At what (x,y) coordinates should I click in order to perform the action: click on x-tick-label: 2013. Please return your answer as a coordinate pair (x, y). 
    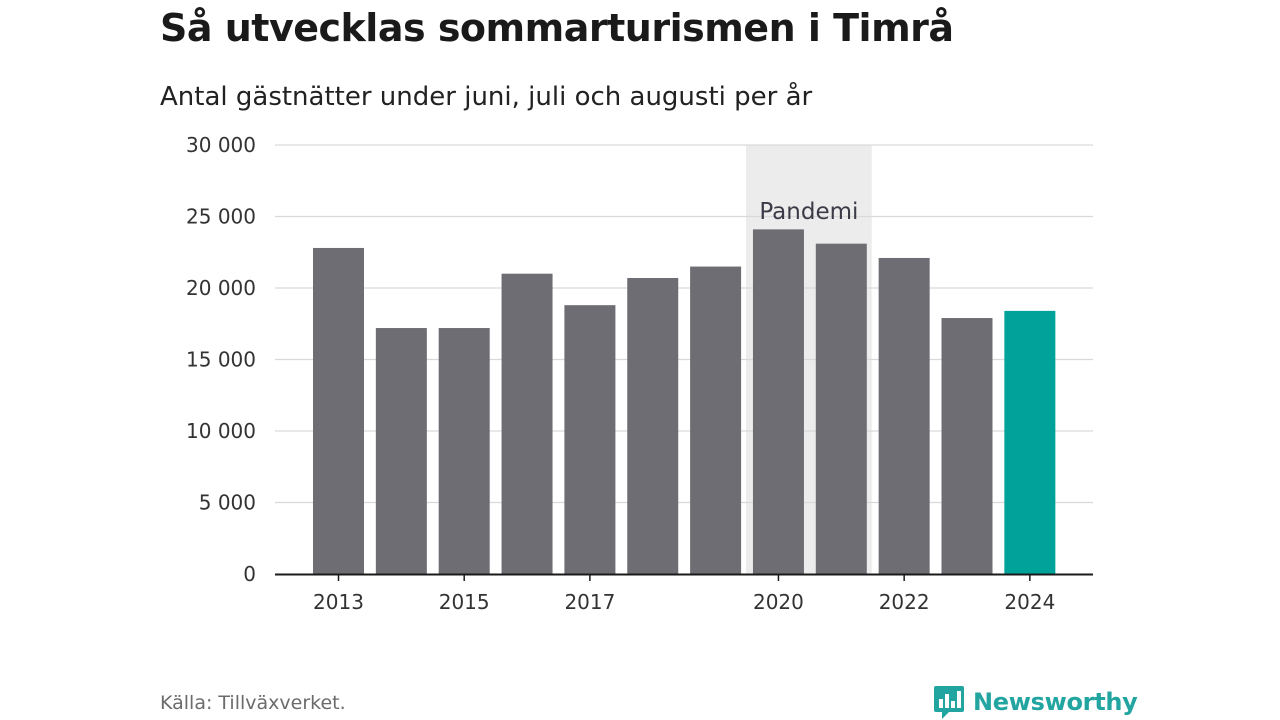
    Looking at the image, I should click on (338, 602).